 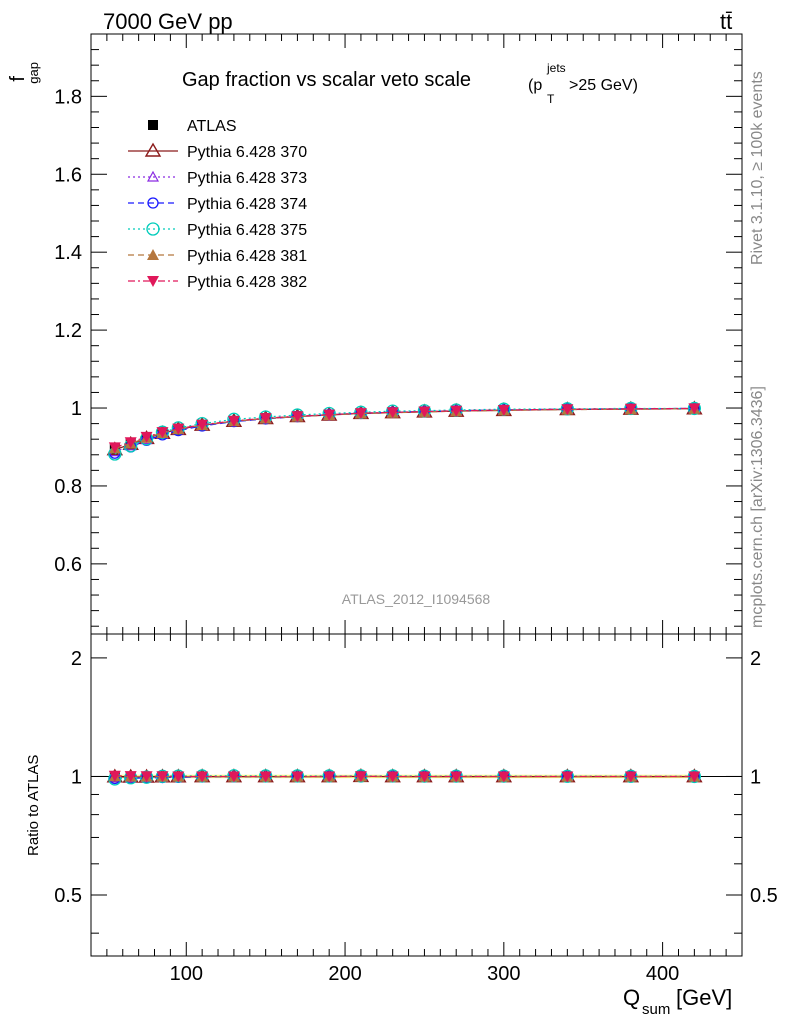 I want to click on series-6-ratio-line, so click(x=404, y=776).